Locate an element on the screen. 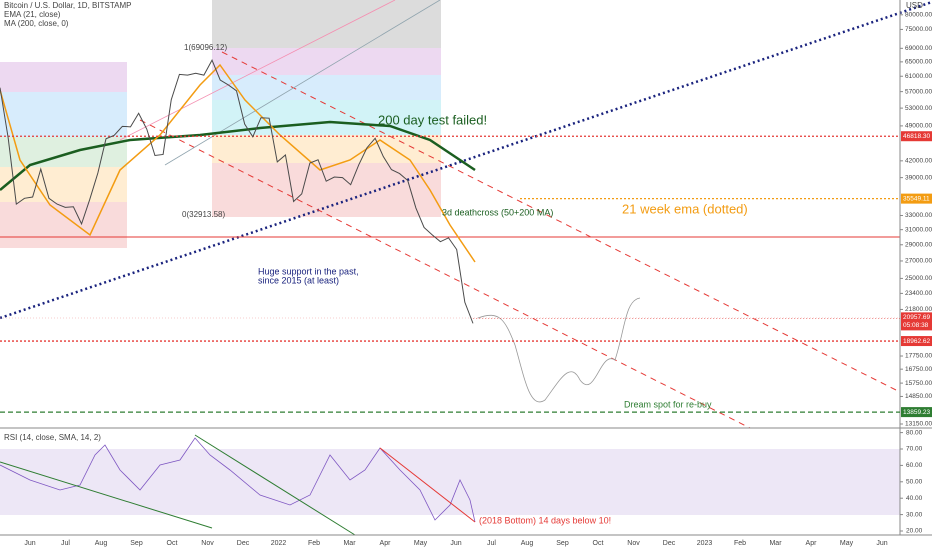 The image size is (932, 550). y-tick-label: 69000.00 is located at coordinates (918, 48).